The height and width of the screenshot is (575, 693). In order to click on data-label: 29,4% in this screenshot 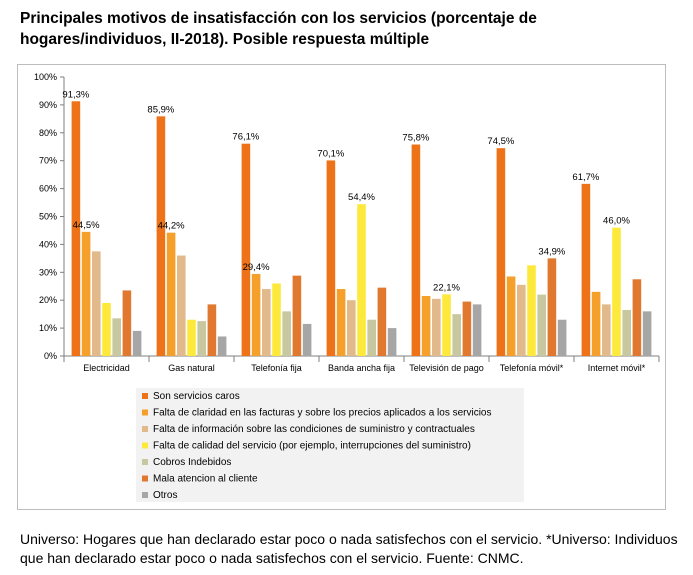, I will do `click(256, 267)`.